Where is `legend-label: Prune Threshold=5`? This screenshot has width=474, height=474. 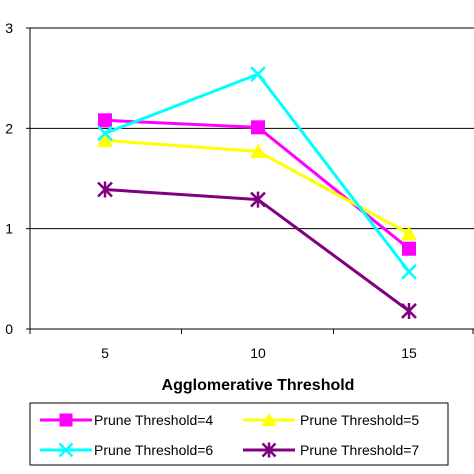
legend-label: Prune Threshold=5 is located at coordinates (359, 420).